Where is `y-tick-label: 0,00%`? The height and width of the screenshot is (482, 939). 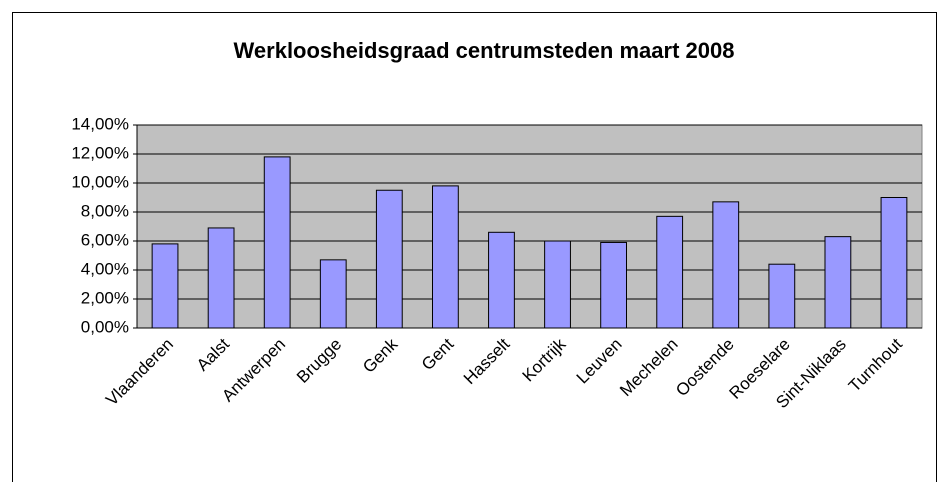 y-tick-label: 0,00% is located at coordinates (105, 326).